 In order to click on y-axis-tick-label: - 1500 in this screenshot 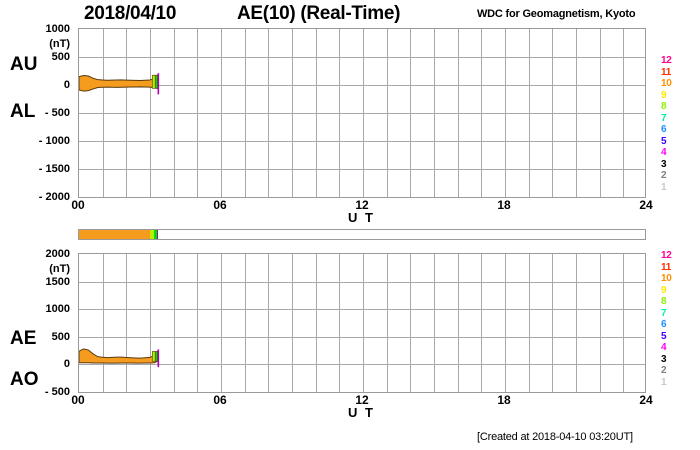, I will do `click(54, 169)`.